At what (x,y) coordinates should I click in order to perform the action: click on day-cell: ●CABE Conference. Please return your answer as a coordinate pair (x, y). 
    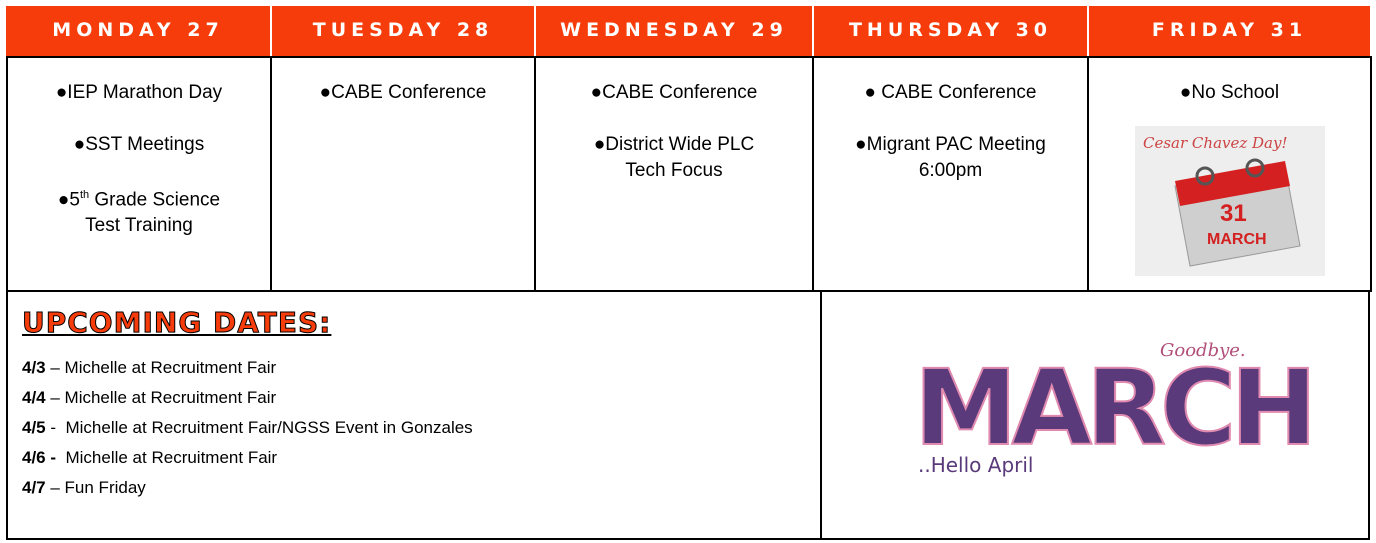
    Looking at the image, I should click on (403, 174).